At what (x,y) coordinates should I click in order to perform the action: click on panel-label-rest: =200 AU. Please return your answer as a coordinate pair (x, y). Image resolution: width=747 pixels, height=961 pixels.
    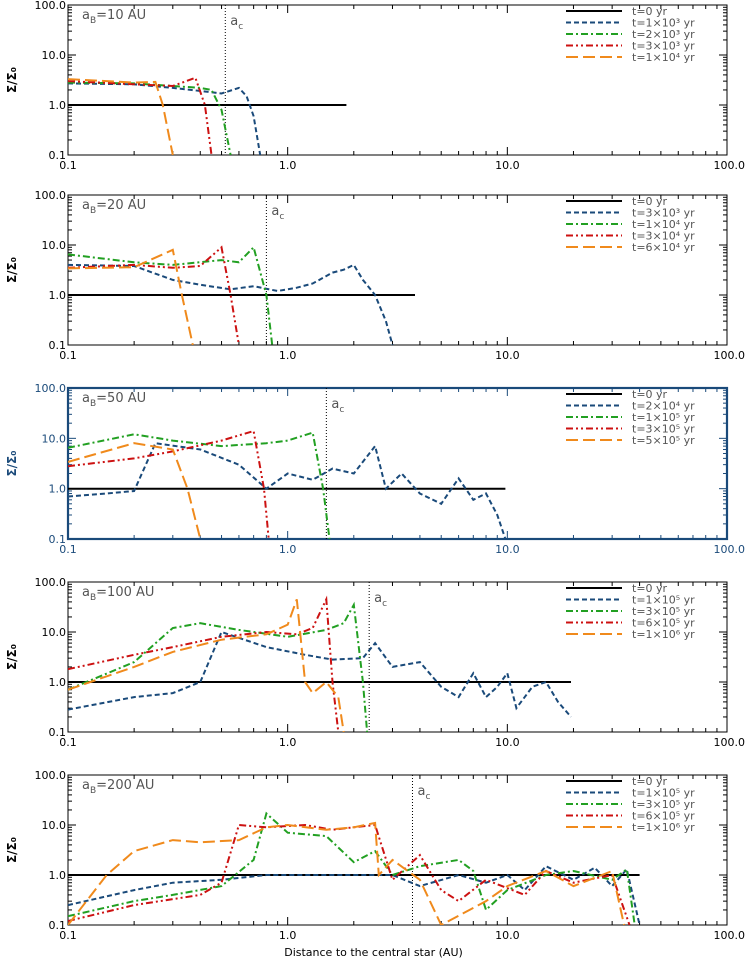
    Looking at the image, I should click on (125, 785).